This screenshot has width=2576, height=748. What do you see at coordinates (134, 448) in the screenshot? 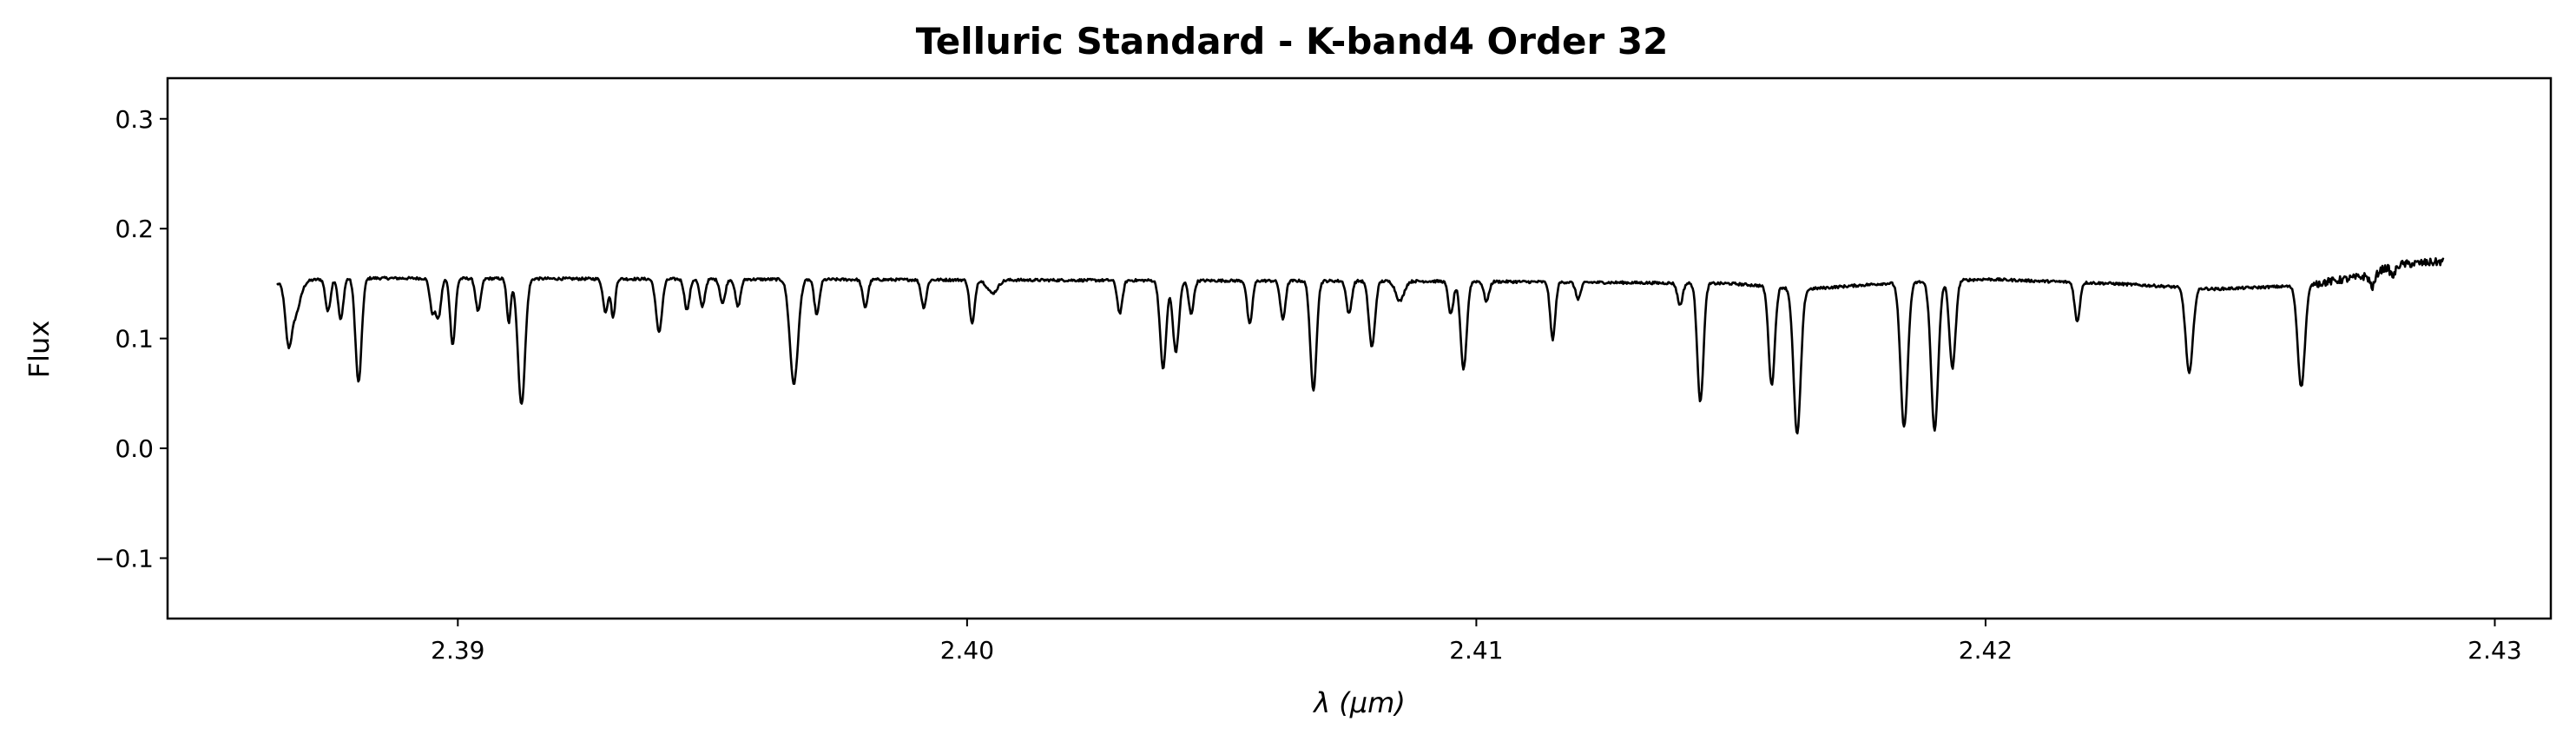
I see `y-tick-label: 0.0` at bounding box center [134, 448].